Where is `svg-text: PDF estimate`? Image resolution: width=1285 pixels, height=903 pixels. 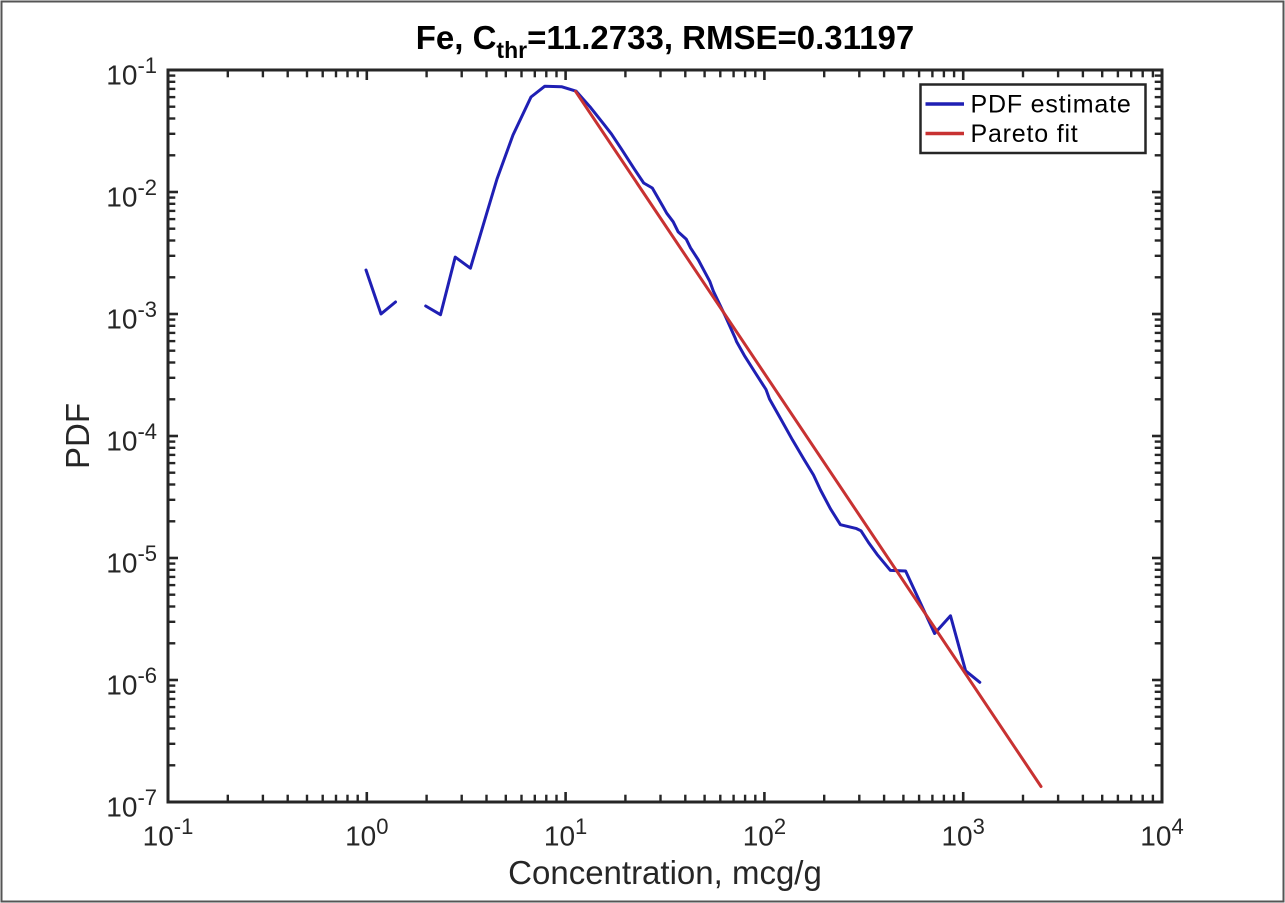 svg-text: PDF estimate is located at coordinates (1051, 105).